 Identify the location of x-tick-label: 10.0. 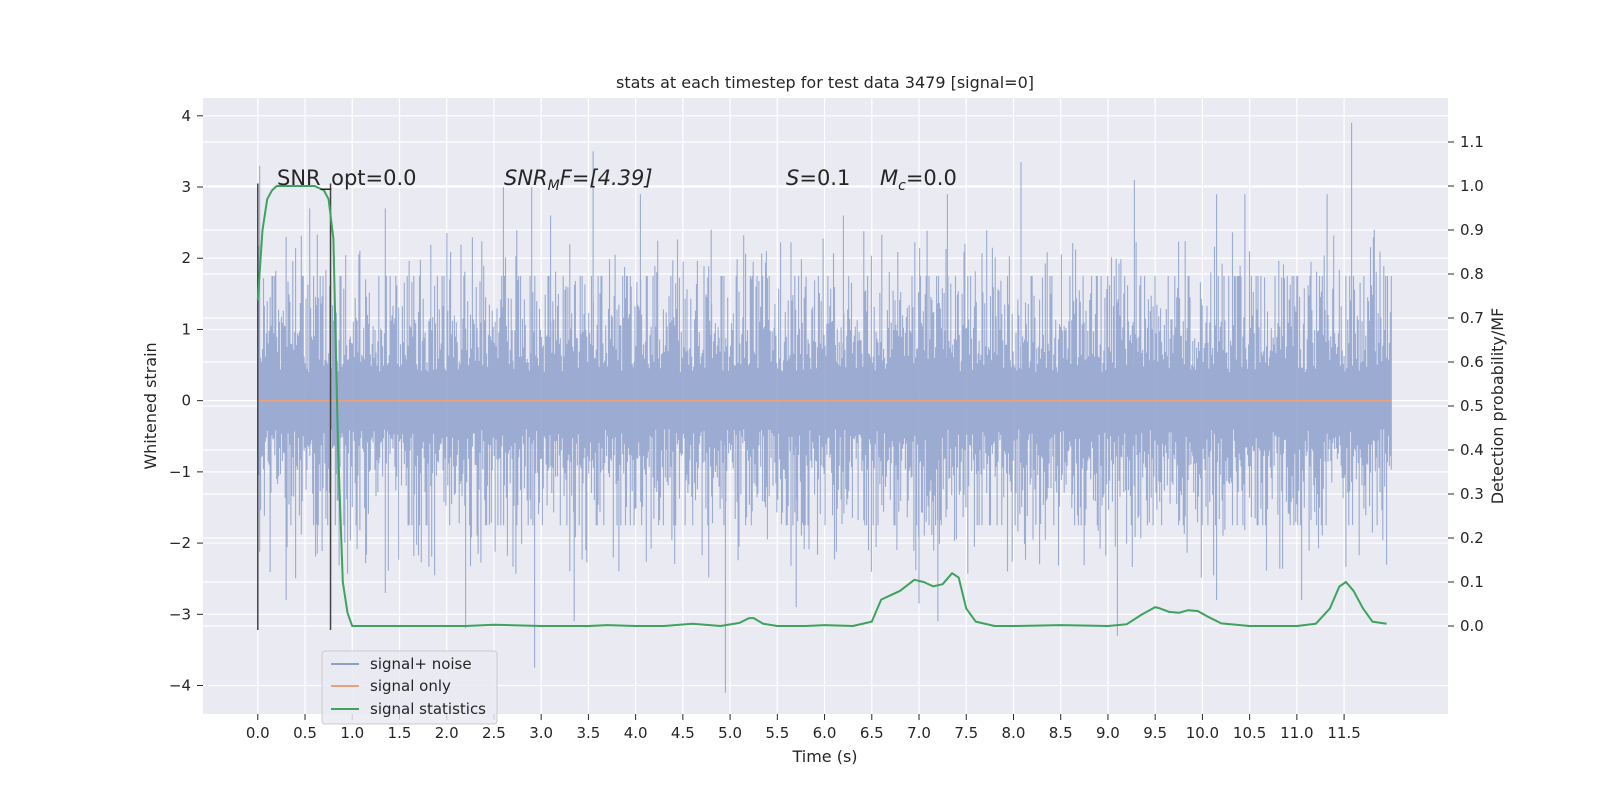
(1202, 733).